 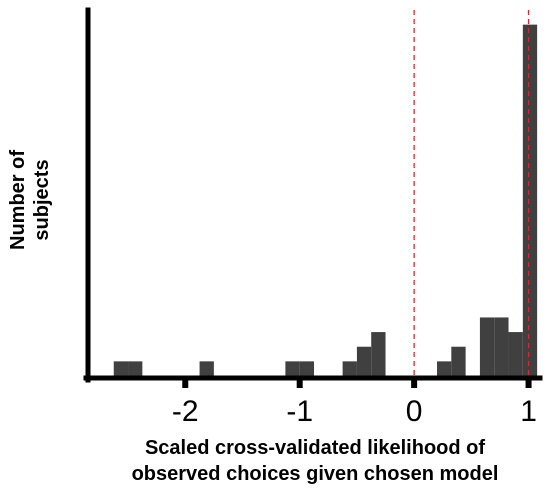 What do you see at coordinates (42, 199) in the screenshot?
I see `y-axis-label-line-2: subjects` at bounding box center [42, 199].